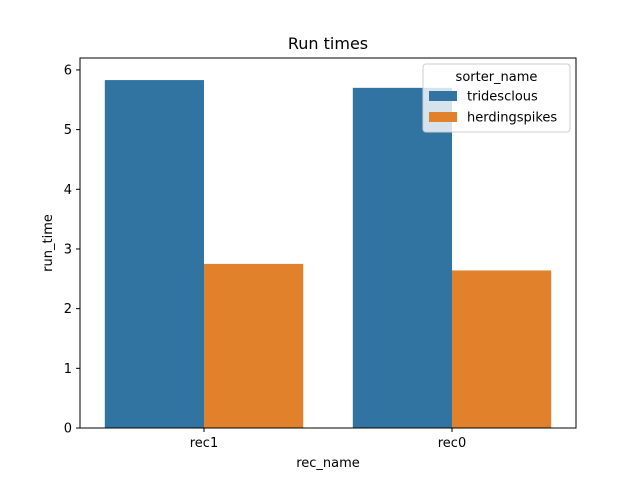 Image resolution: width=640 pixels, height=480 pixels. What do you see at coordinates (443, 96) in the screenshot?
I see `legend-swatch-tridesclous` at bounding box center [443, 96].